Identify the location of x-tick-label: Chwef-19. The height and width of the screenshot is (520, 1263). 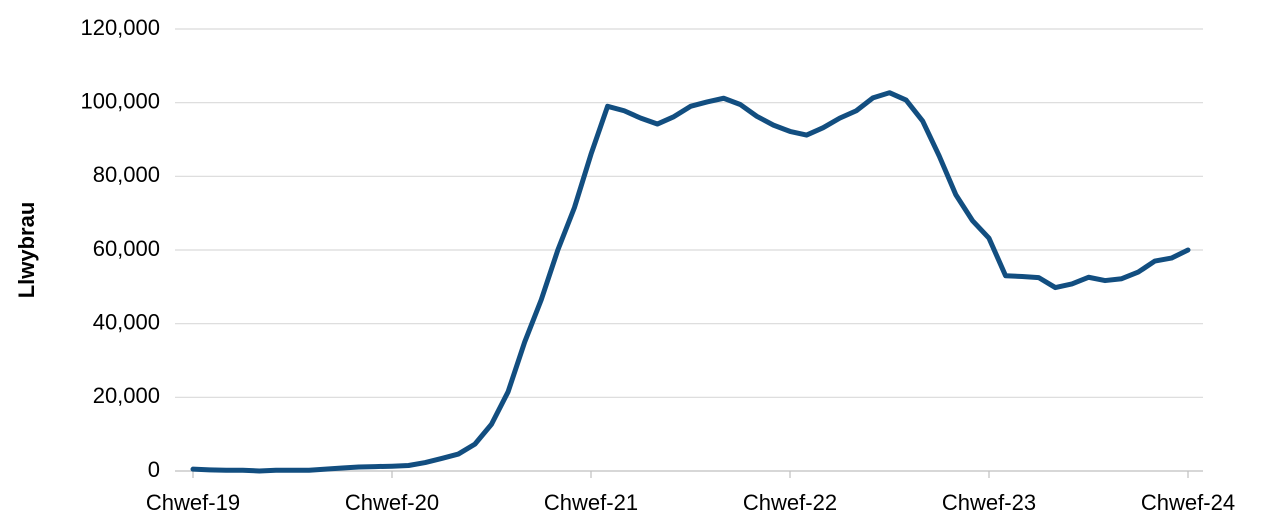
(193, 502).